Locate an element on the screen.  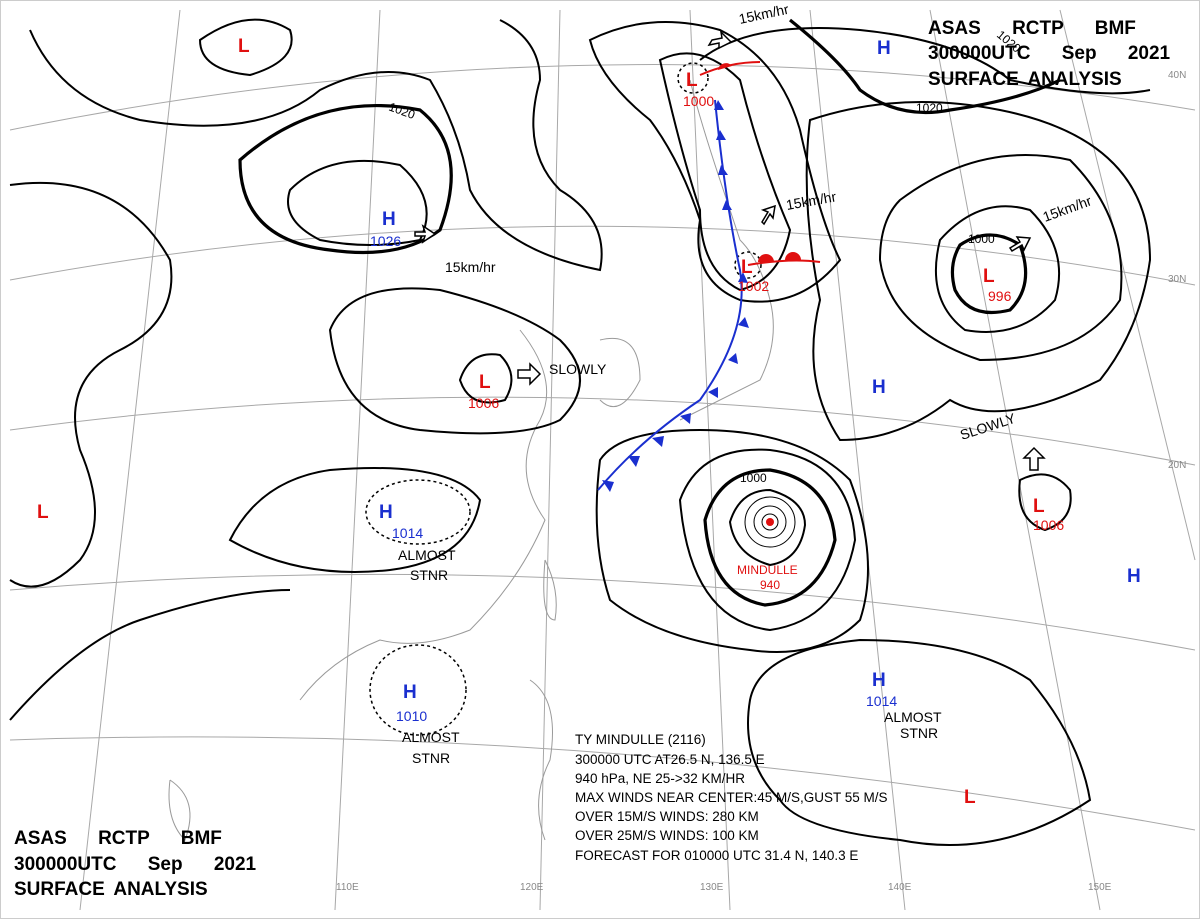
lat-label: 20N is located at coordinates (1177, 465).